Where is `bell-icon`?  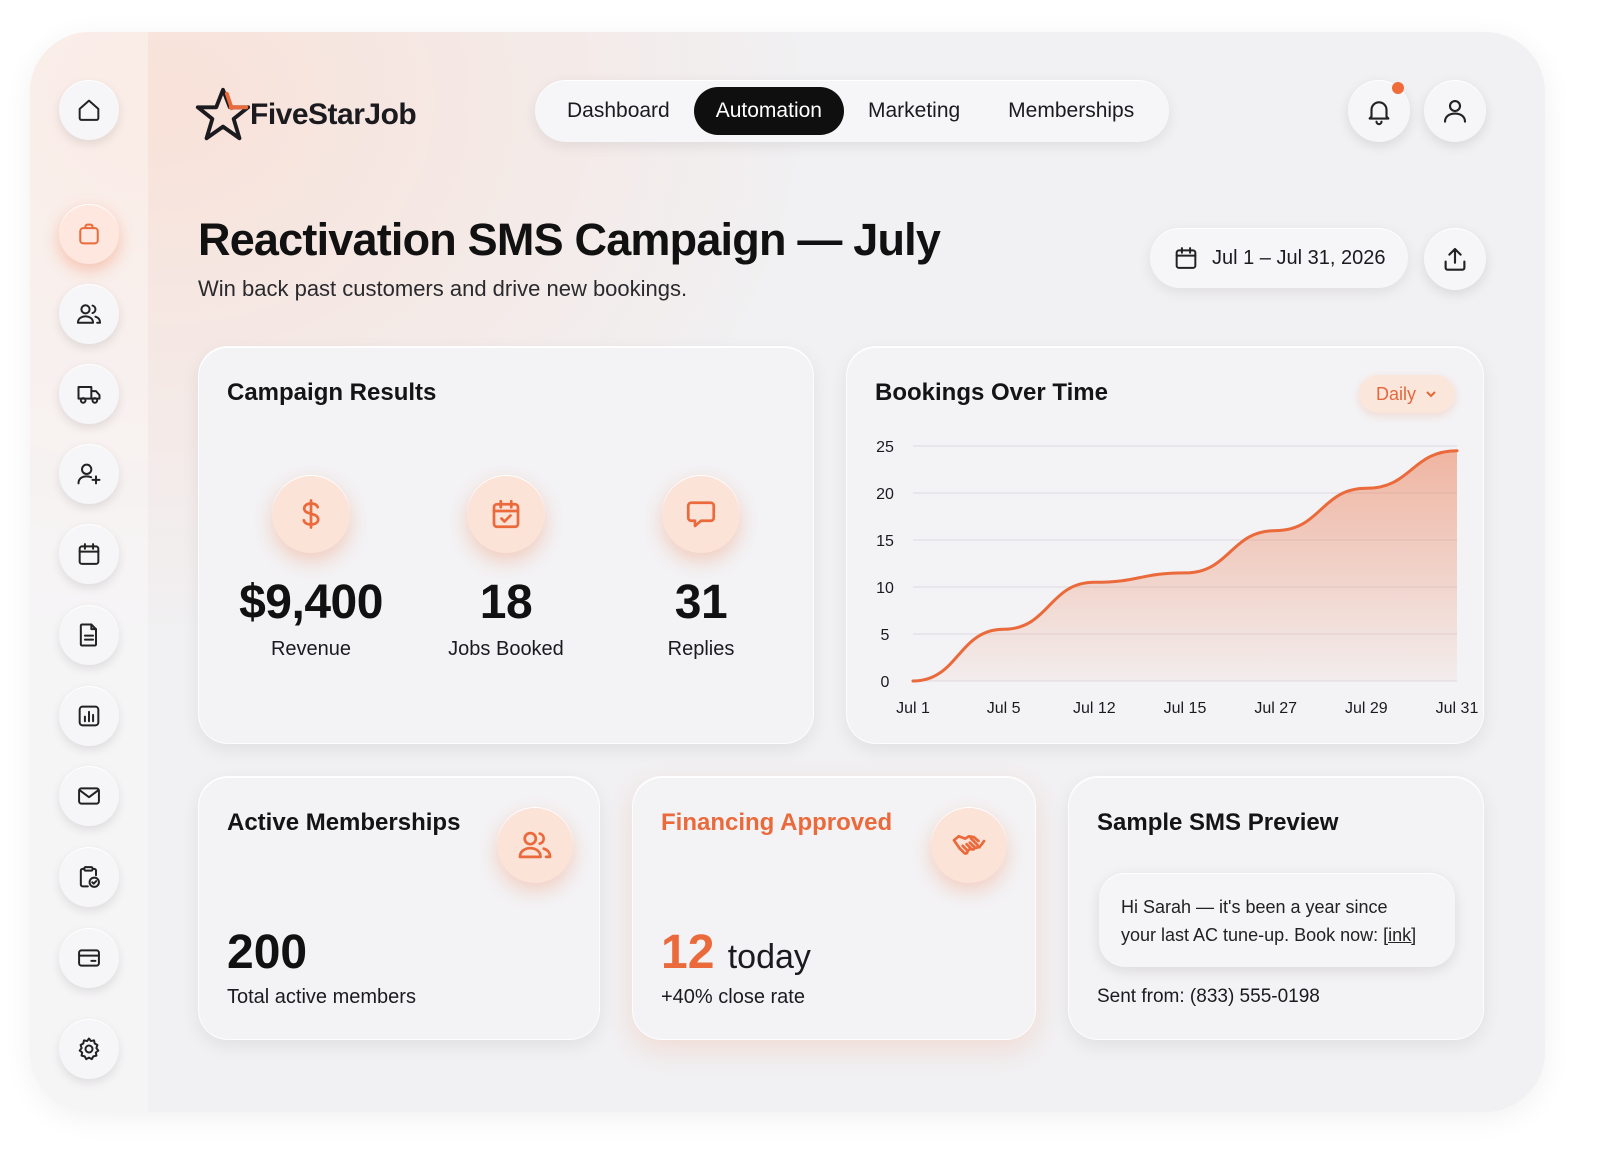 bell-icon is located at coordinates (1379, 113).